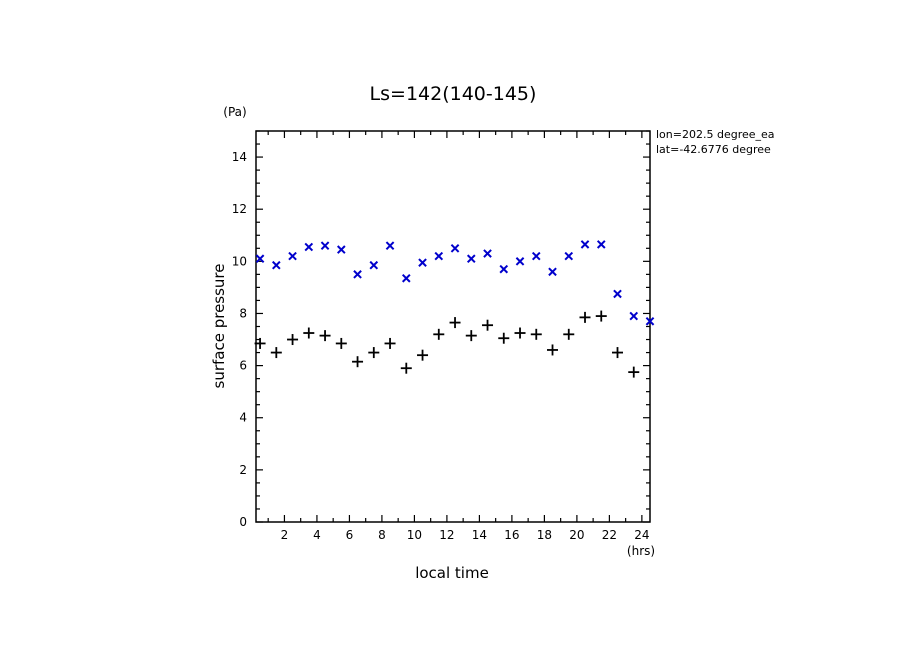  I want to click on x-tick-label: 4, so click(317, 535).